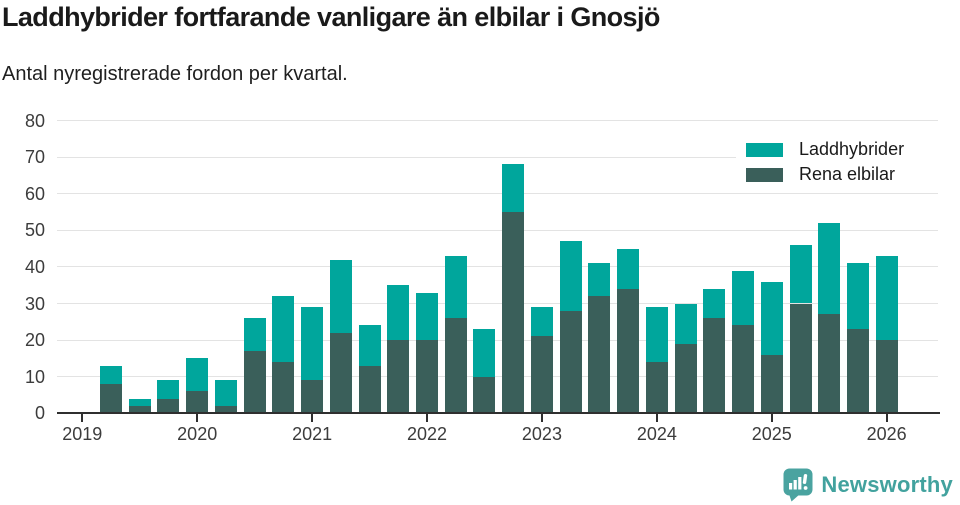 The height and width of the screenshot is (505, 960). What do you see at coordinates (34, 266) in the screenshot?
I see `y-axis-tick-label: 40` at bounding box center [34, 266].